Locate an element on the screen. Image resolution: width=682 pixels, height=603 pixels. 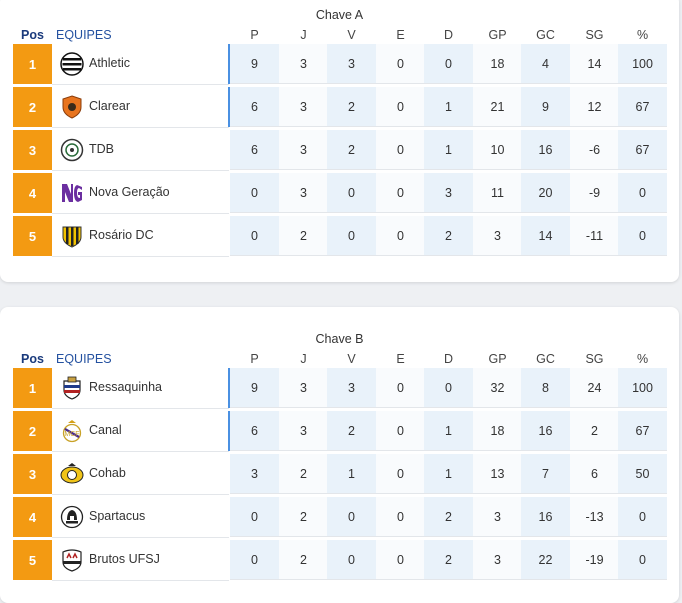
table-row: 5 Brutos UFSJ 0 2 0 0 2 3 22 -19 0 is located at coordinates (340, 560).